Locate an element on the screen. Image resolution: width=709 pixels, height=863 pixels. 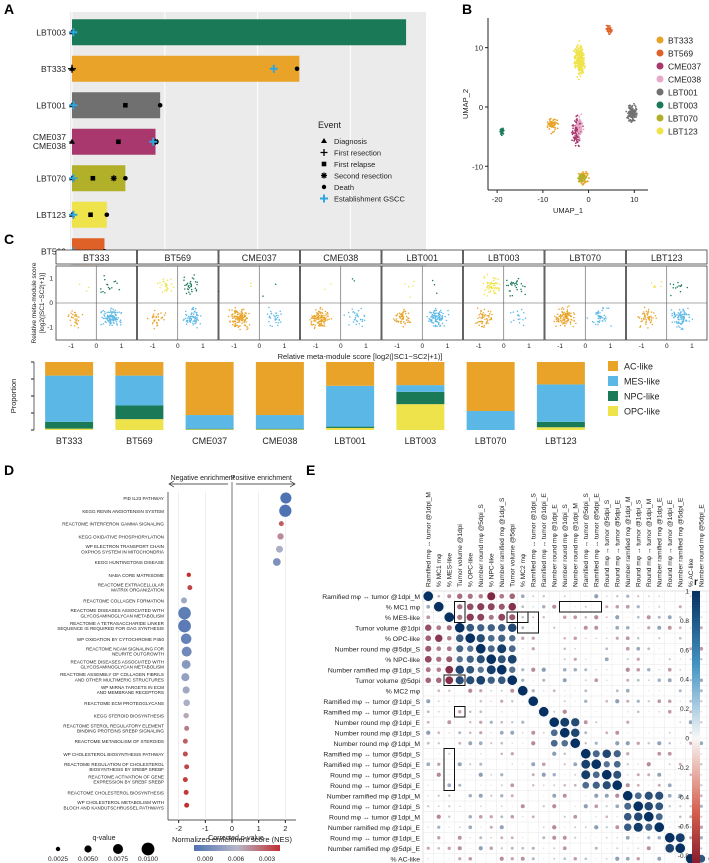
facet-header is located at coordinates (422, 257).